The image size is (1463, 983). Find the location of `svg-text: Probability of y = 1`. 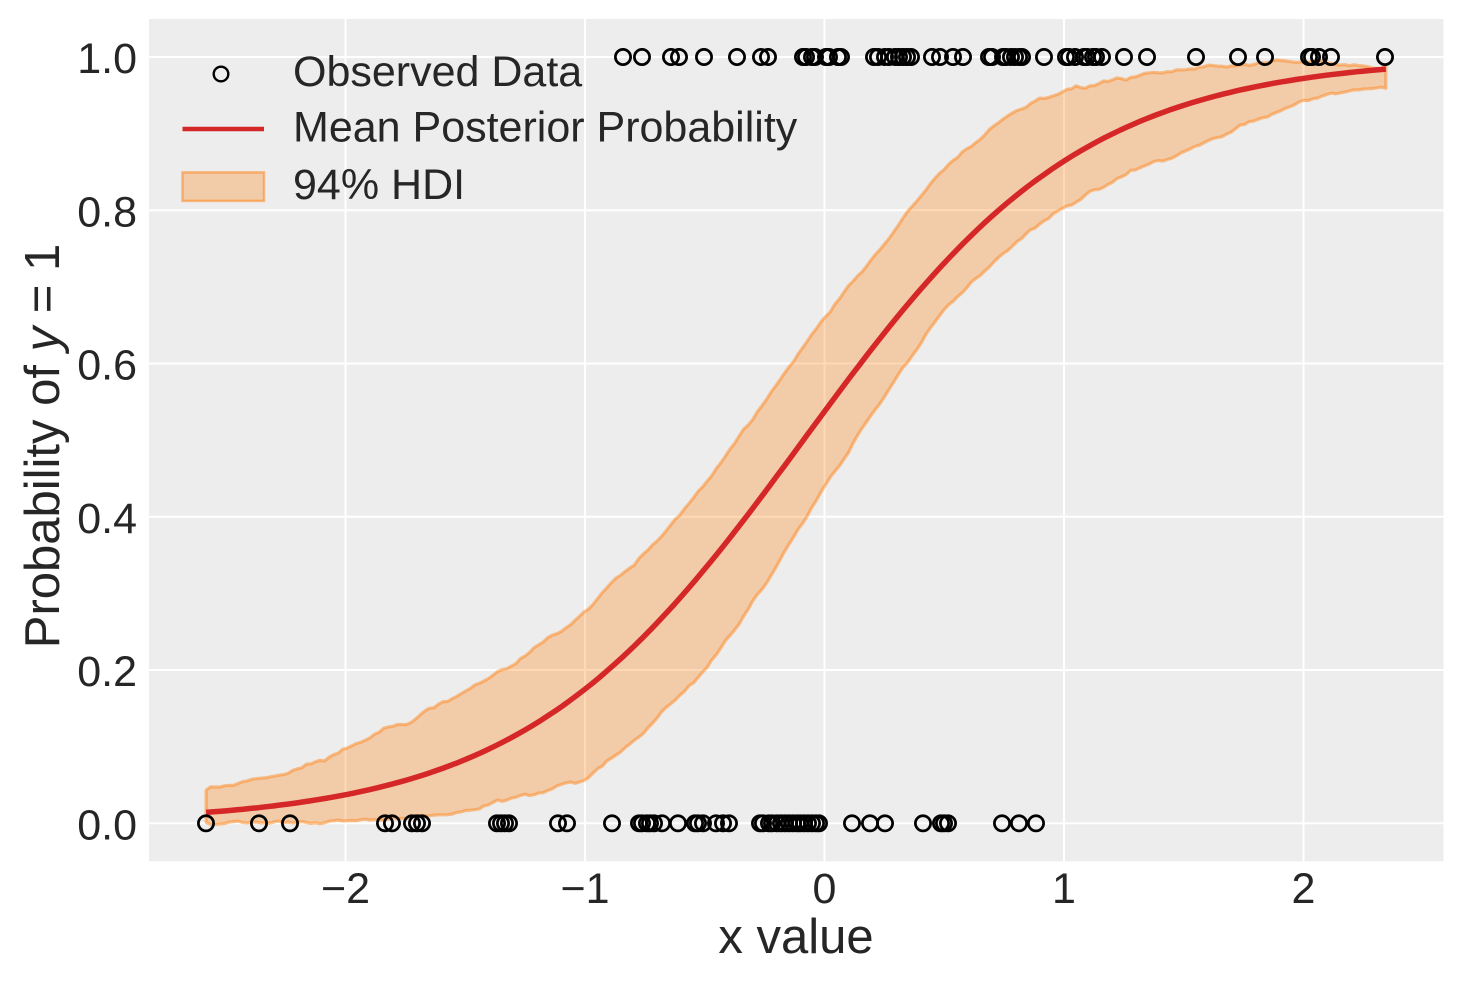

svg-text: Probability of y = 1 is located at coordinates (43, 446).